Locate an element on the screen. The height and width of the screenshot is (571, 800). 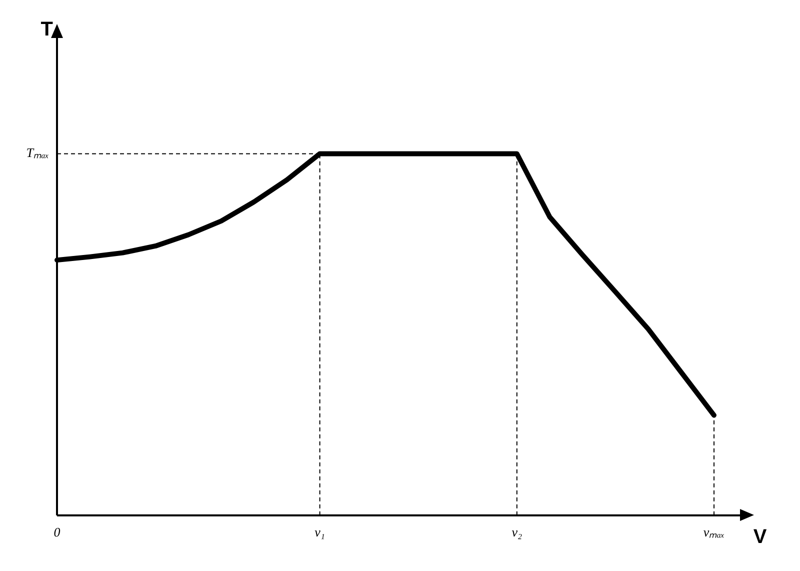
ref-line-label: Tₘₐₓ is located at coordinates (38, 152).